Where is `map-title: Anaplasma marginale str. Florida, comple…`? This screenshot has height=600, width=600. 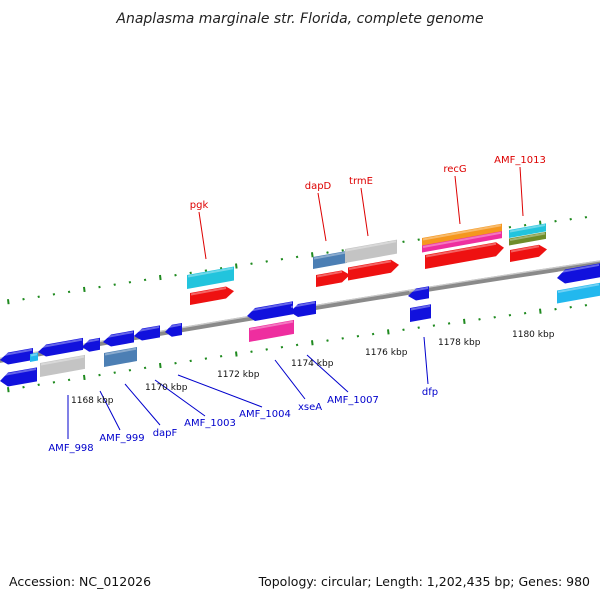
map-title: Anaplasma marginale str. Florida, comple… is located at coordinates (299, 19).